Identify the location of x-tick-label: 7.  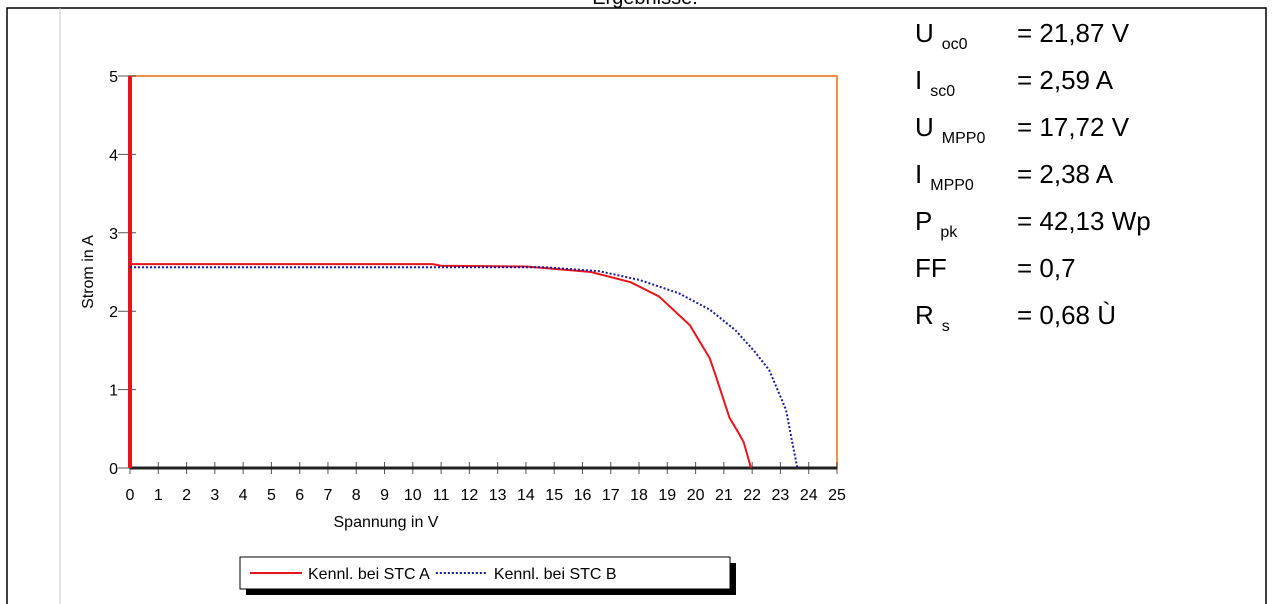
(328, 495).